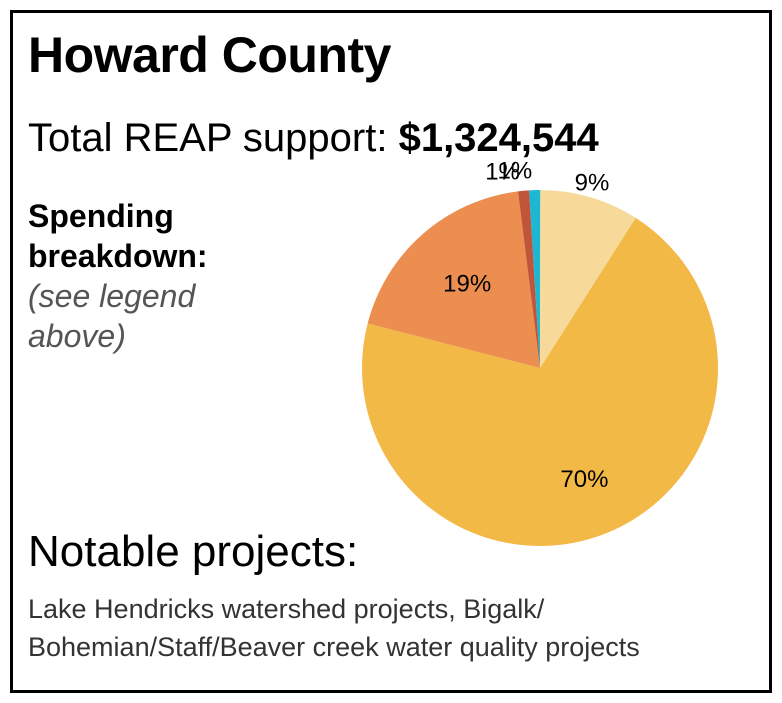  Describe the element at coordinates (584, 479) in the screenshot. I see `pie-slice-label: 70%` at that location.